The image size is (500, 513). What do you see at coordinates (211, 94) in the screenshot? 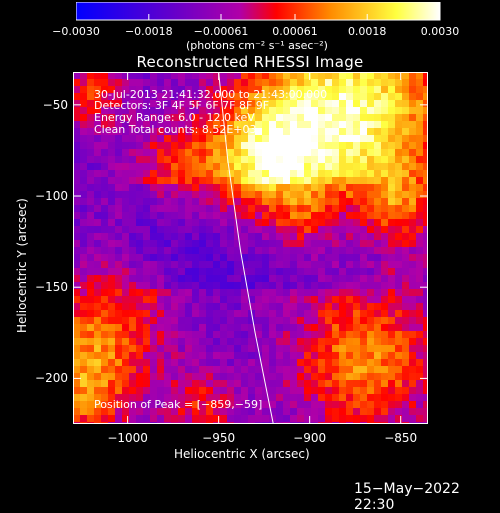
I see `annotation-time-range: 30-Jul-2013 21:41:32.000 to 21:43:00.000` at bounding box center [211, 94].